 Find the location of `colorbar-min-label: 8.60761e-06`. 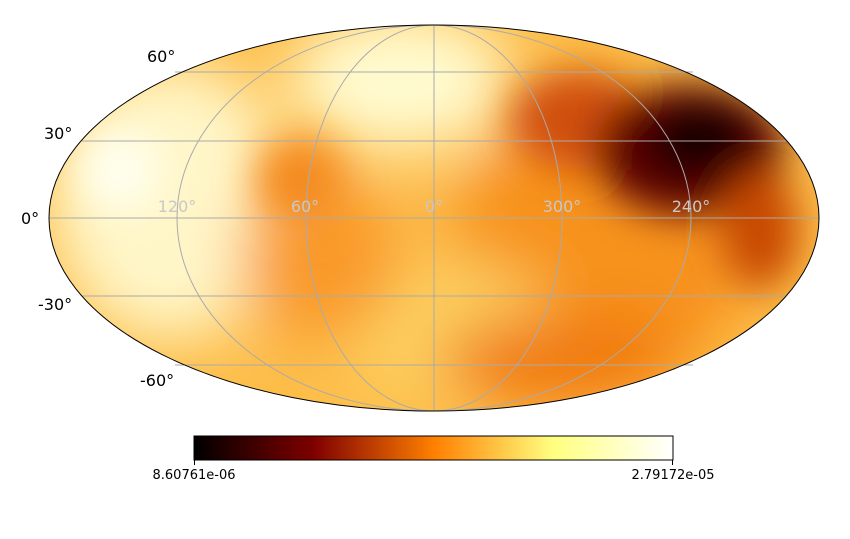

colorbar-min-label: 8.60761e-06 is located at coordinates (194, 475).